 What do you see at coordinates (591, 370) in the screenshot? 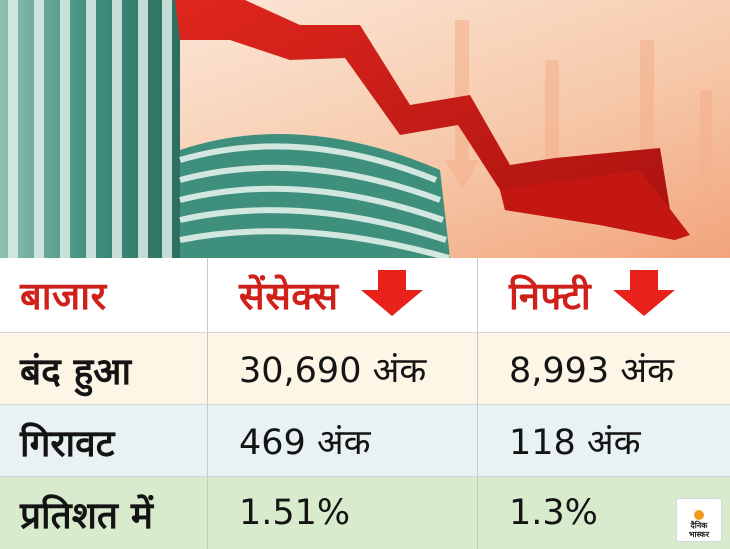
I see `nifty-value: 8,993 अंक` at bounding box center [591, 370].